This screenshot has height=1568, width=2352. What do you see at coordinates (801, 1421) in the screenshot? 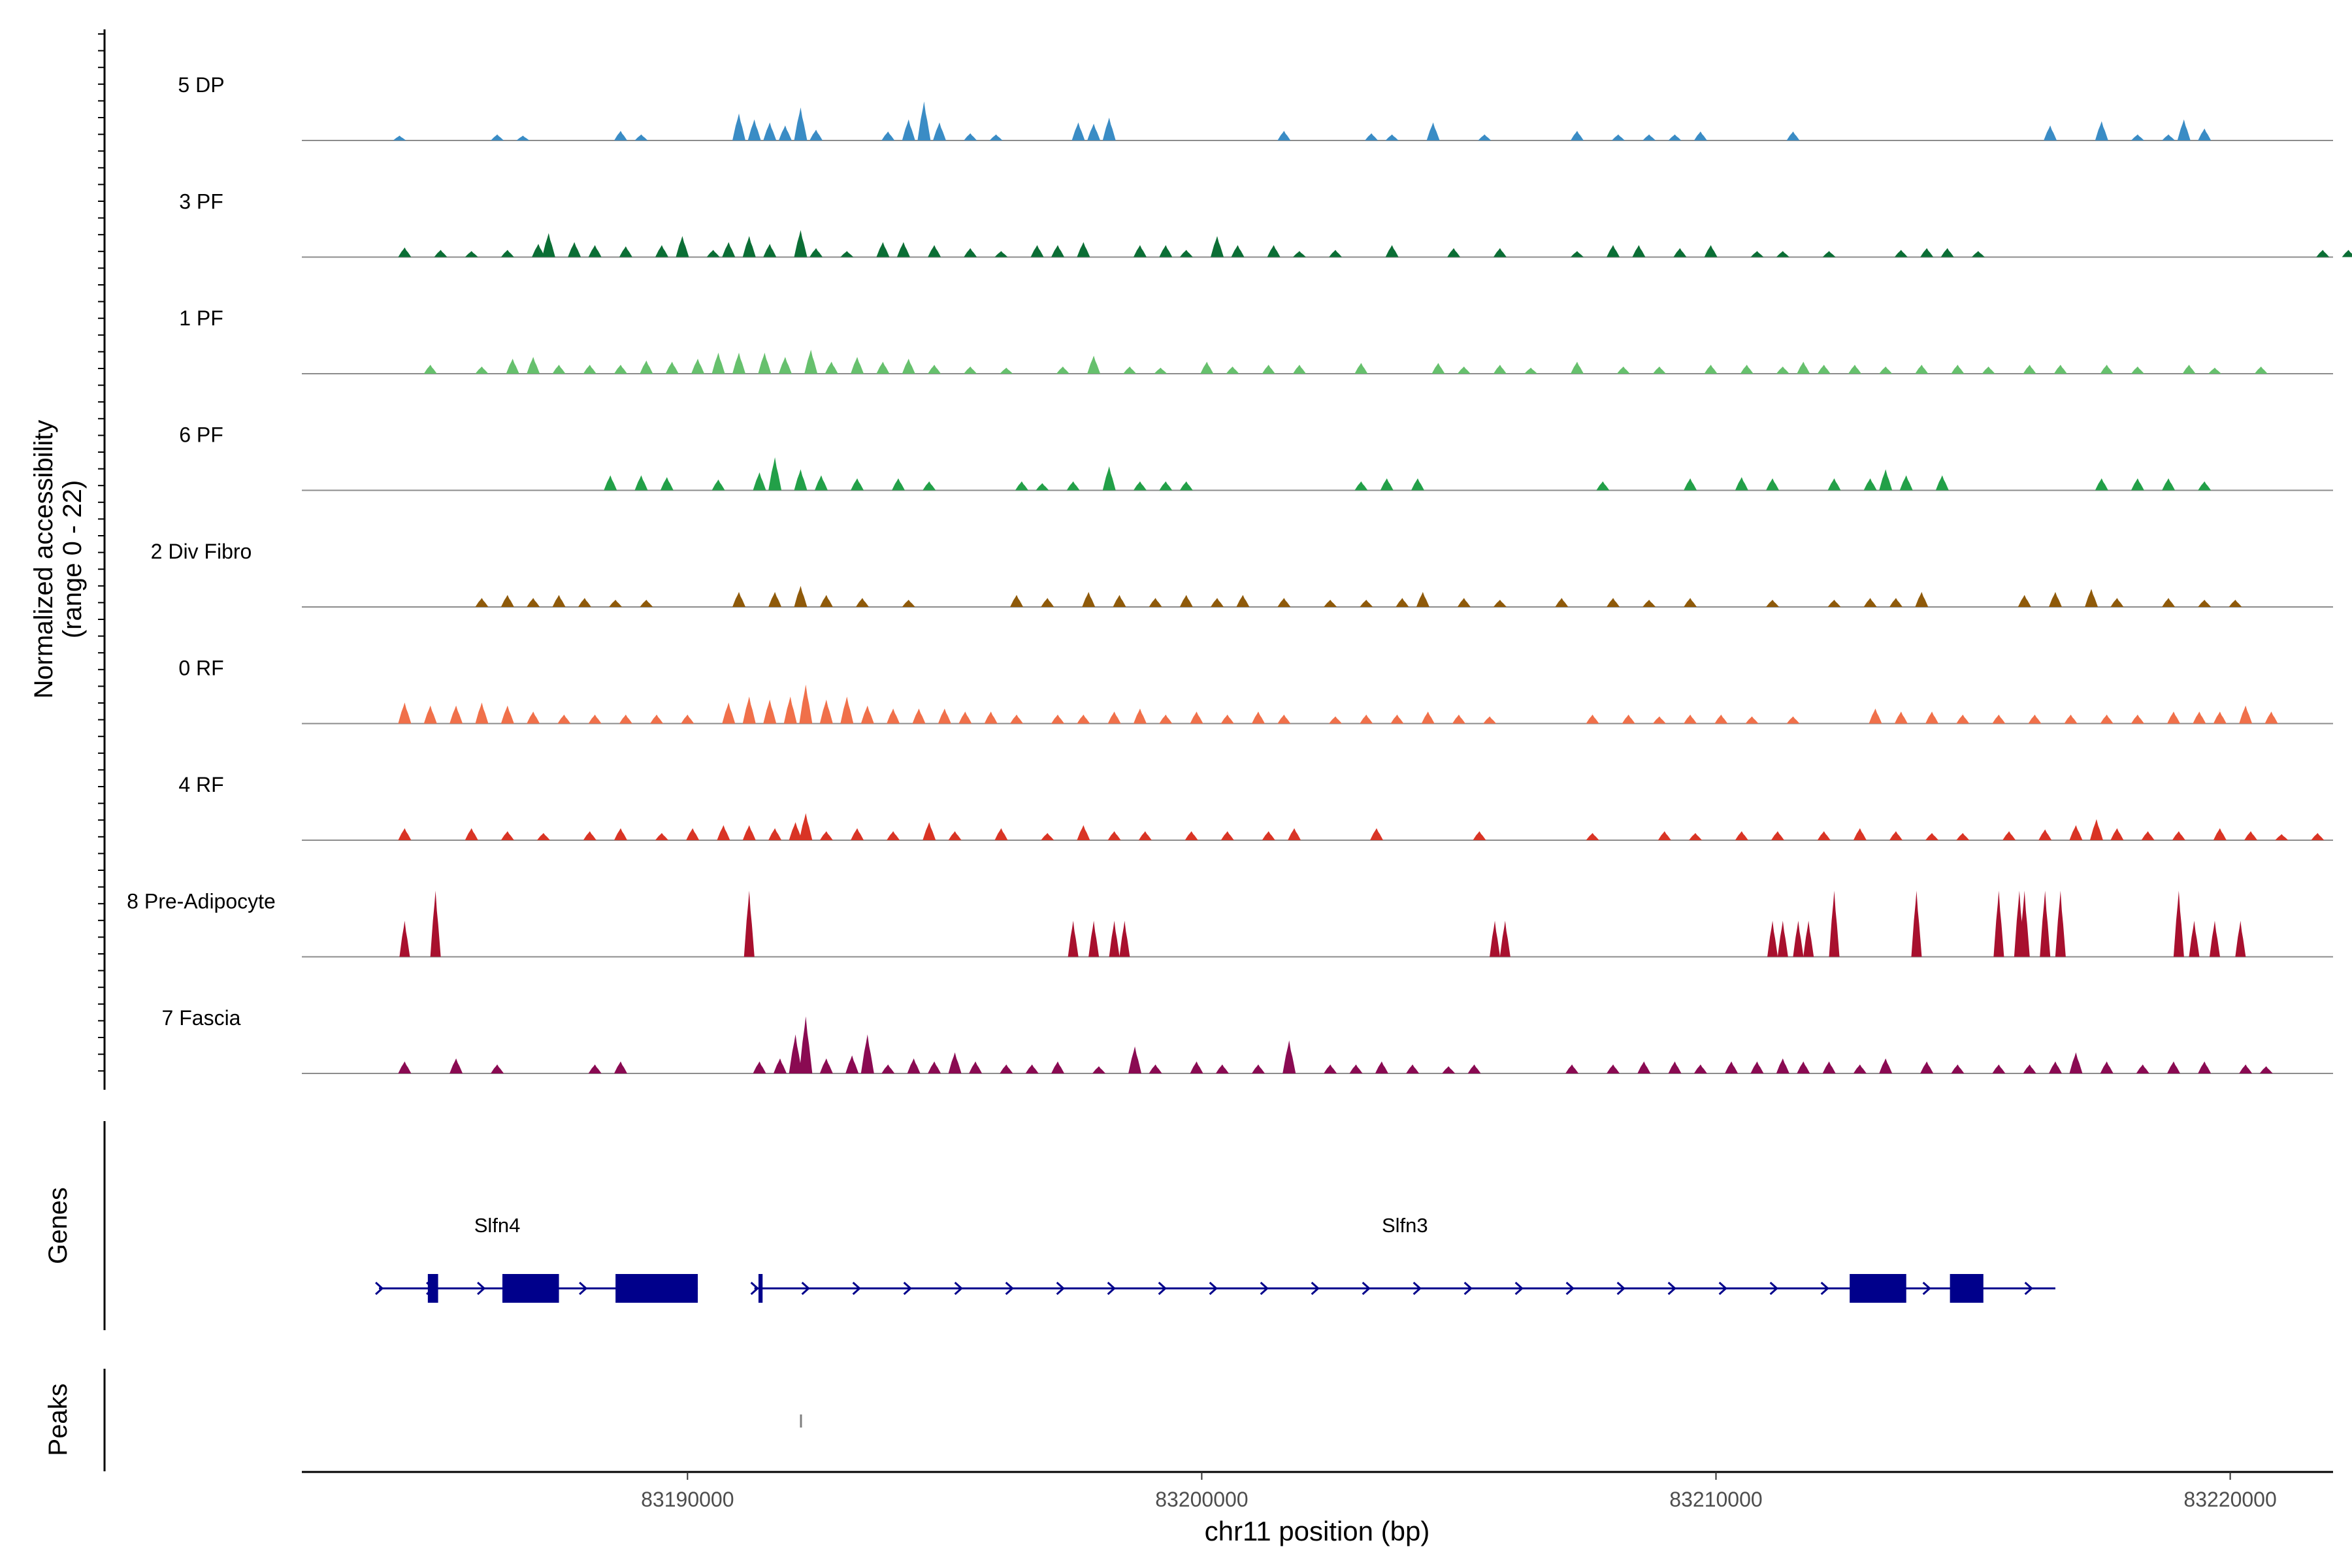
I see `peak-mark` at bounding box center [801, 1421].